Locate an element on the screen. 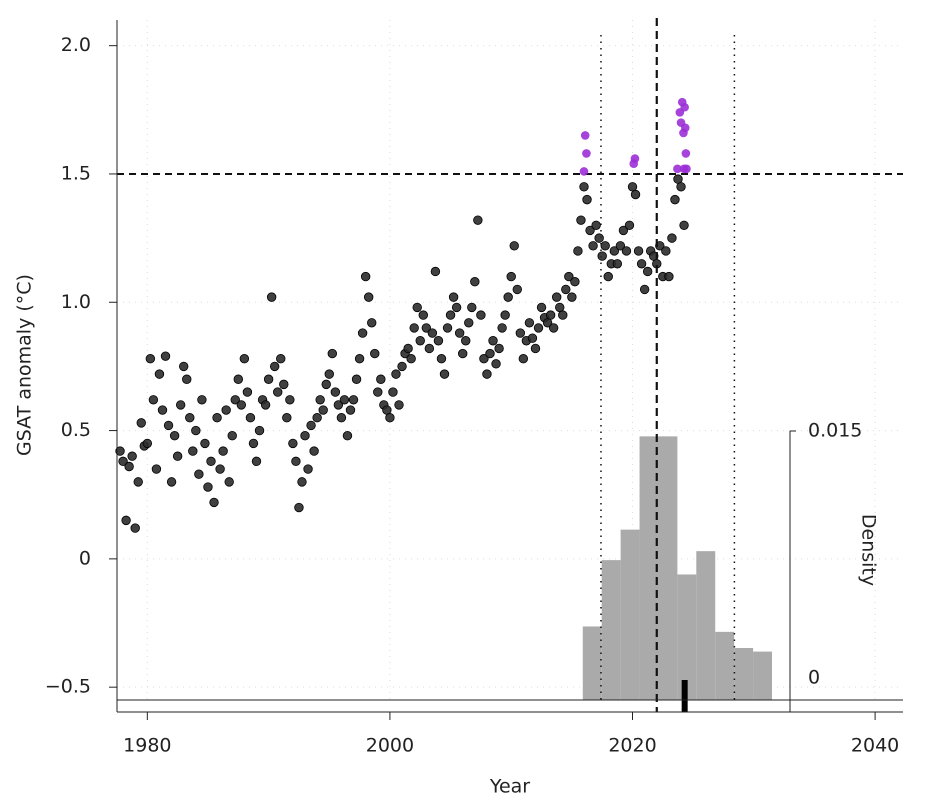 The image size is (938, 801). year-marker is located at coordinates (684, 696).